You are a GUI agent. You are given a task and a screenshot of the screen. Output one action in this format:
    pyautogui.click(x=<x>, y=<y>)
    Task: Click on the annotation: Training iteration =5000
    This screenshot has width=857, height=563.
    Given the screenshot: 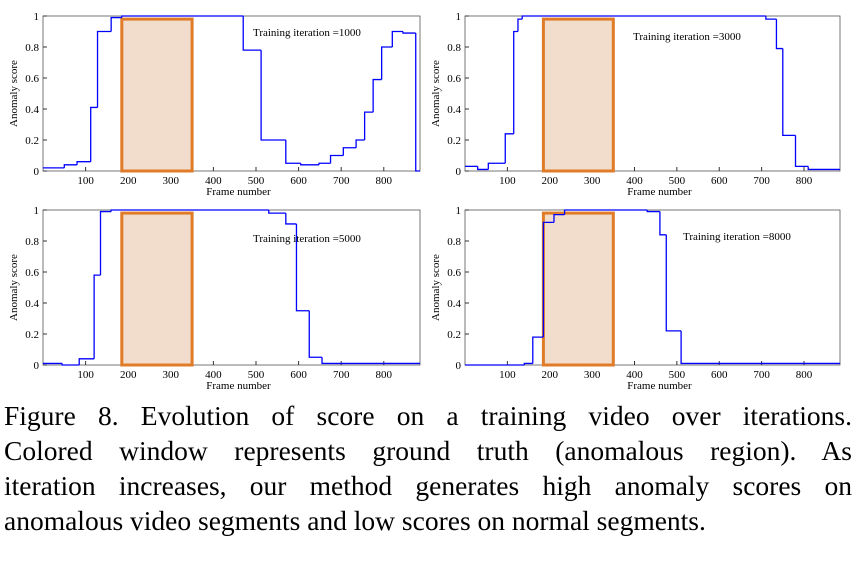 What is the action you would take?
    pyautogui.click(x=307, y=239)
    